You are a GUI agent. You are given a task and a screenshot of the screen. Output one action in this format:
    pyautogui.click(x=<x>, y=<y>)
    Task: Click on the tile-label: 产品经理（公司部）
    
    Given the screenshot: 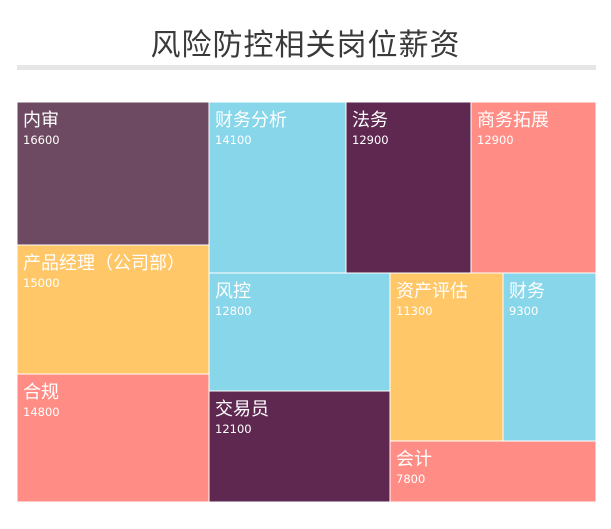 What is the action you would take?
    pyautogui.click(x=104, y=263)
    